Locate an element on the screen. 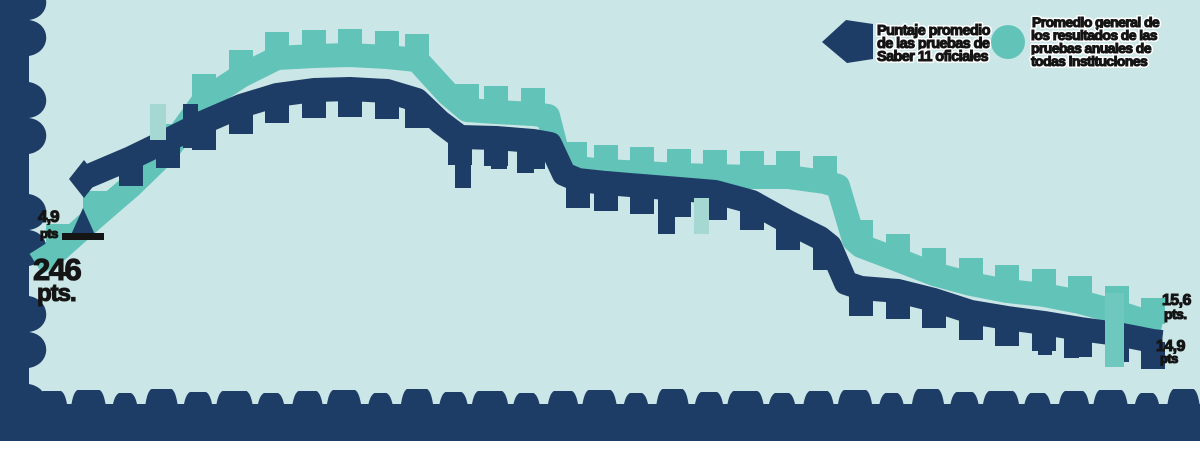 The height and width of the screenshot is (454, 1200). svg-text: Saber 11 oficiales is located at coordinates (932, 57).